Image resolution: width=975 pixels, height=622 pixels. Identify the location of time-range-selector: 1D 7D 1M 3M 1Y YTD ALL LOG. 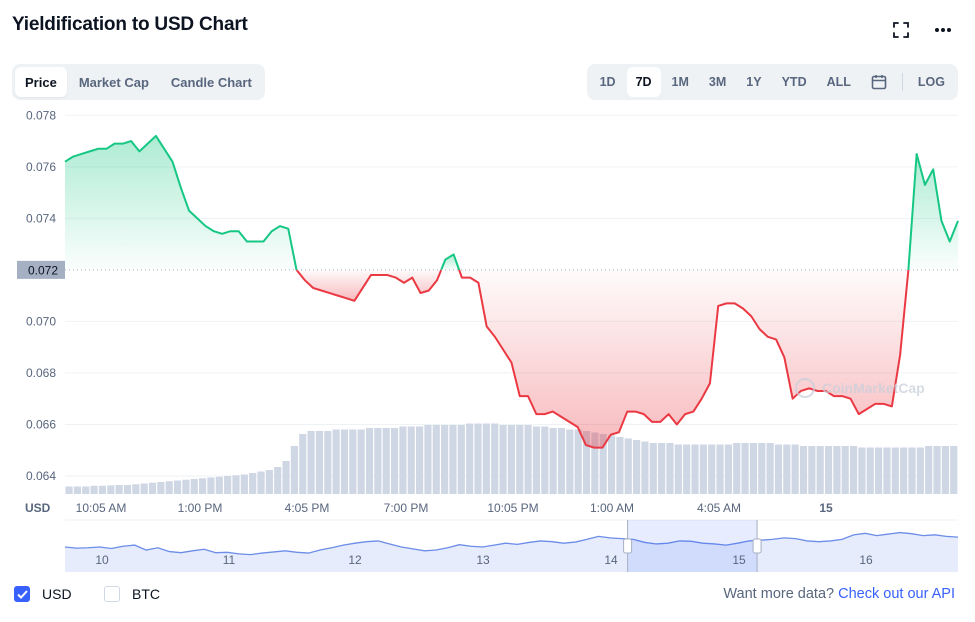
(772, 82).